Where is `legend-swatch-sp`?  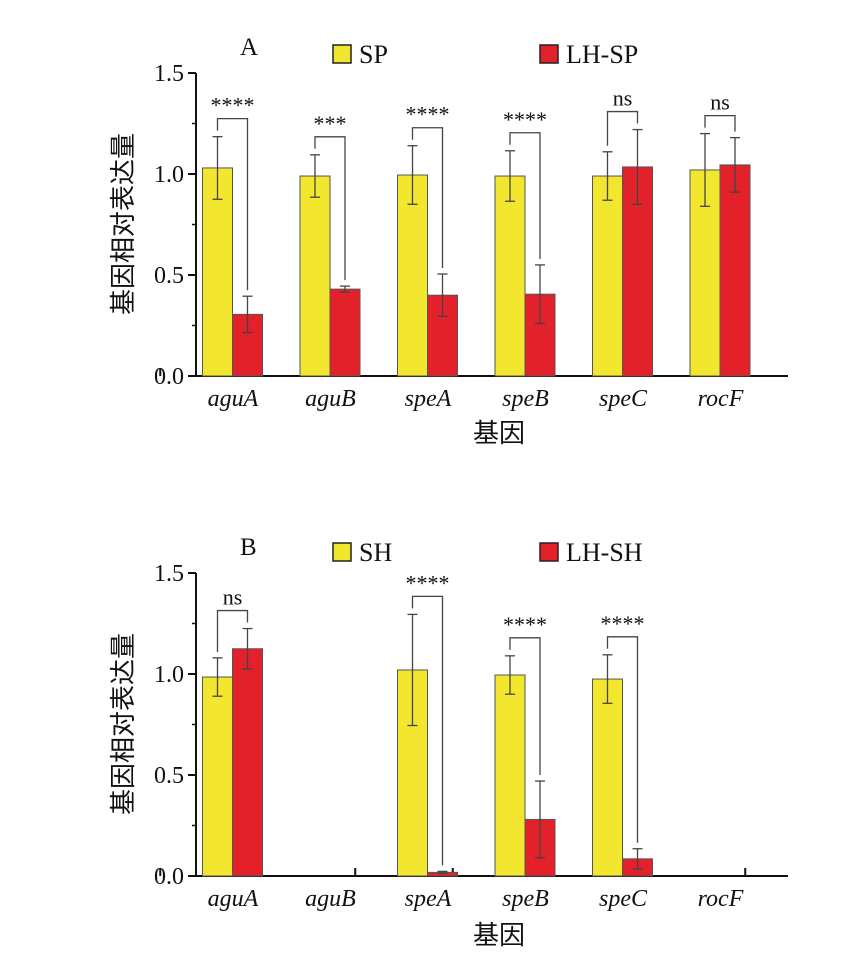 legend-swatch-sp is located at coordinates (342, 54).